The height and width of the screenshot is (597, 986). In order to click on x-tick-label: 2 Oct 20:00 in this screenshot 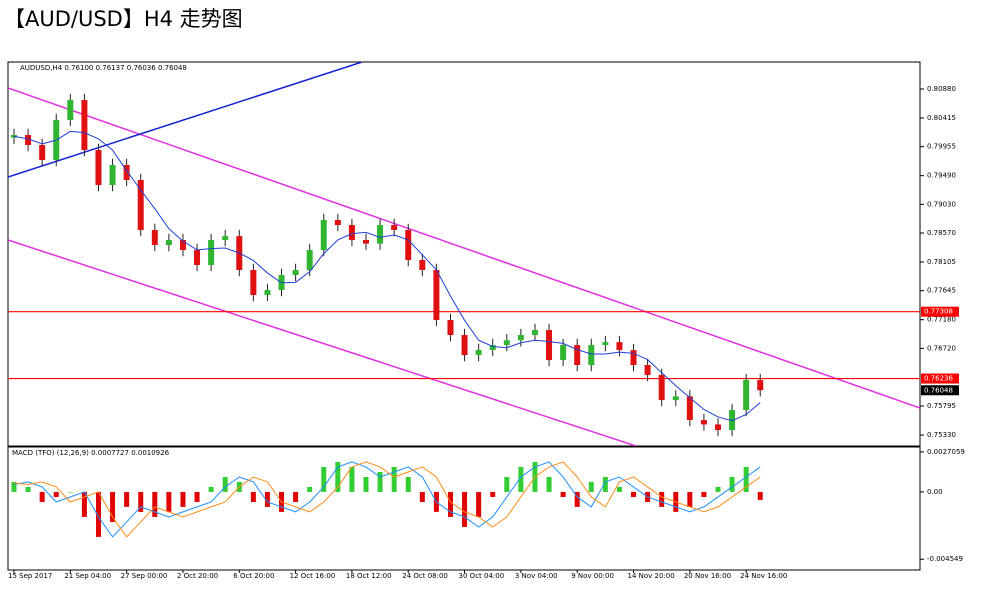, I will do `click(197, 576)`.